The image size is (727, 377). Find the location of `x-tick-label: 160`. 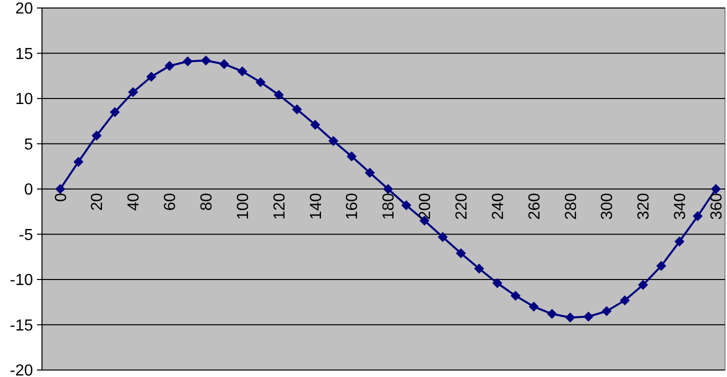

x-tick-label: 160 is located at coordinates (353, 206).